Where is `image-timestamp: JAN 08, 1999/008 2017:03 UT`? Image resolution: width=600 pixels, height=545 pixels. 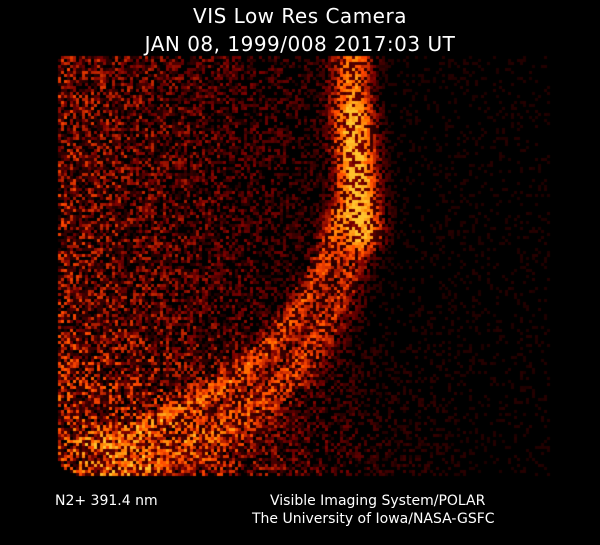
image-timestamp: JAN 08, 1999/008 2017:03 UT is located at coordinates (300, 44).